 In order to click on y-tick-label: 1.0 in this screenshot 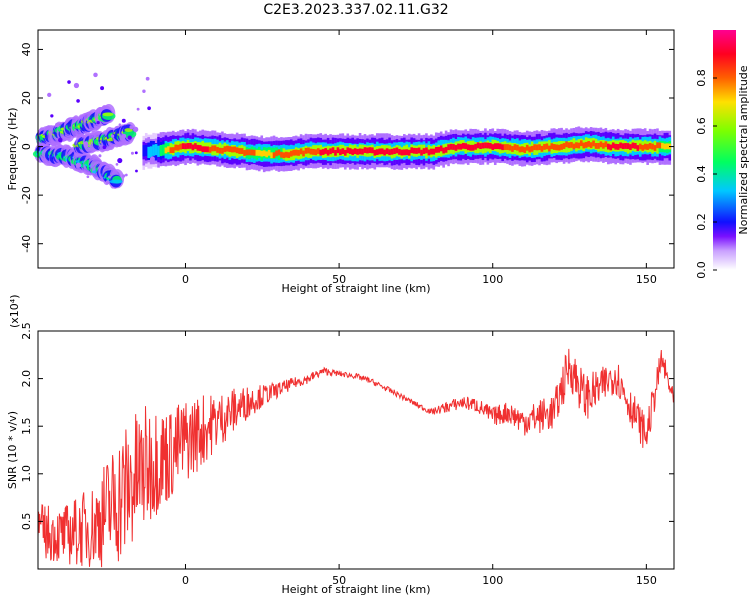, I will do `click(26, 474)`.